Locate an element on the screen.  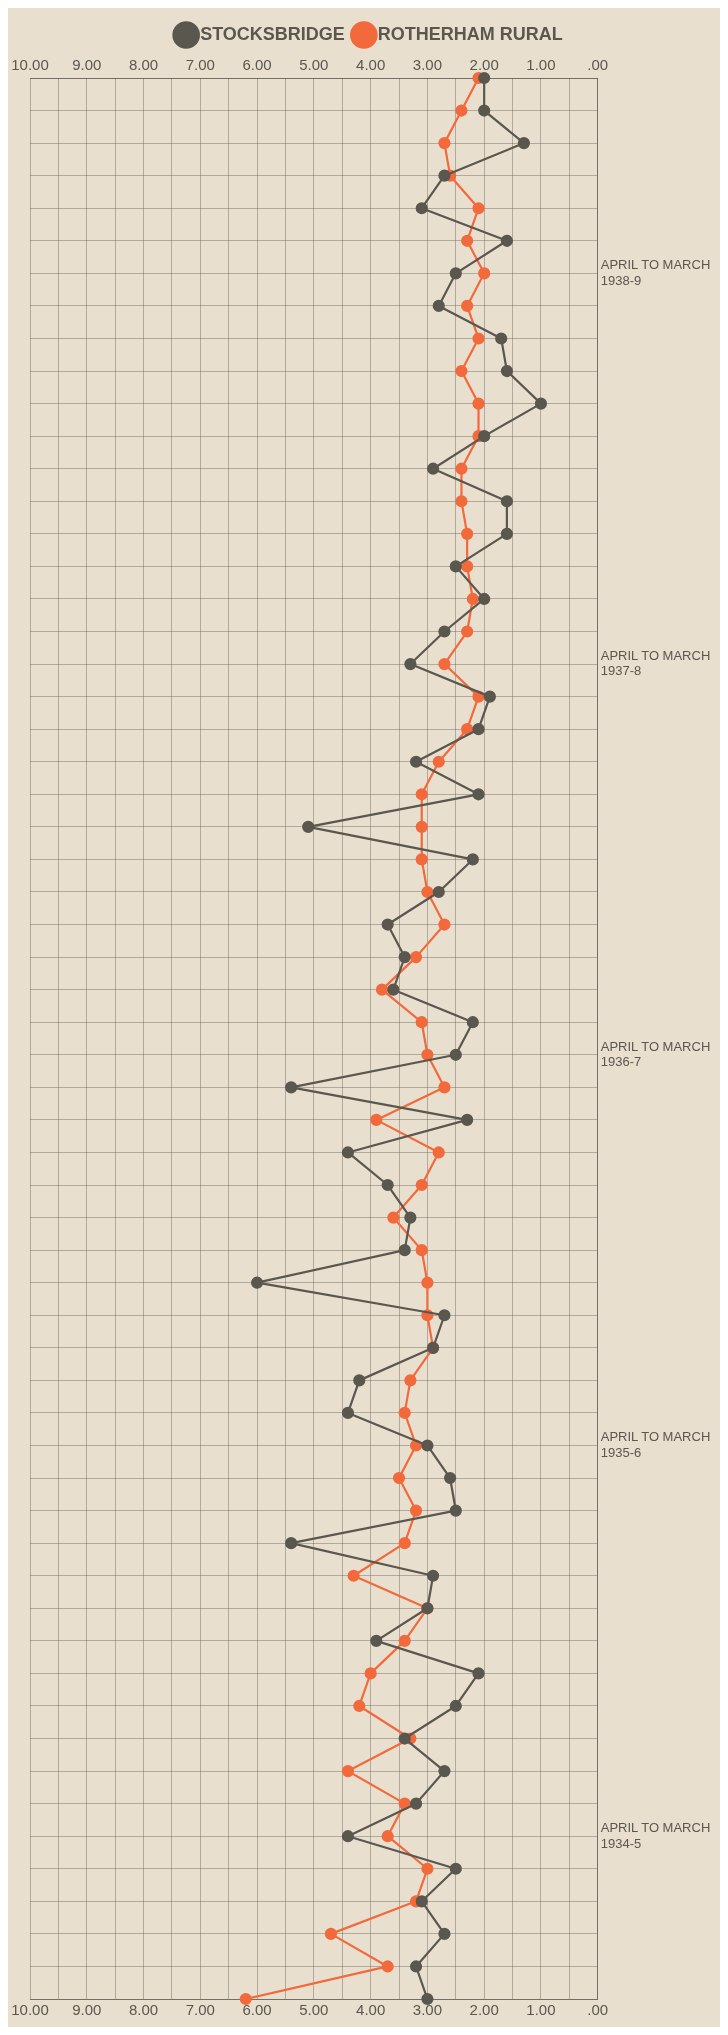
x2-tick-label: 1.00 is located at coordinates (541, 65).